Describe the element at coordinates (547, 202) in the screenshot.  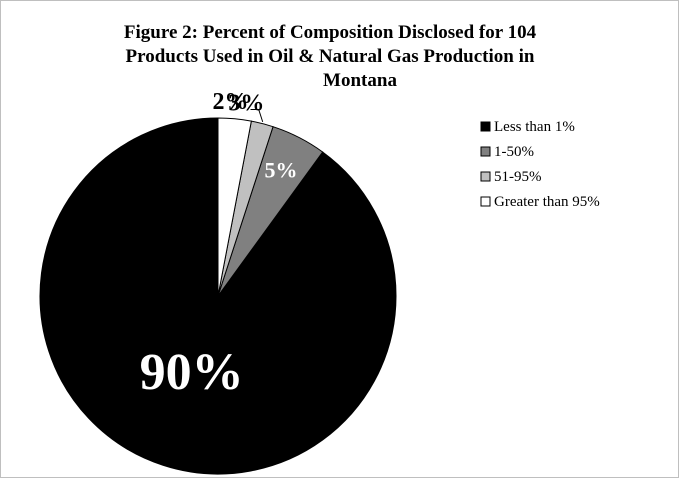
I see `legend-label-4: Greater than 95%` at that location.